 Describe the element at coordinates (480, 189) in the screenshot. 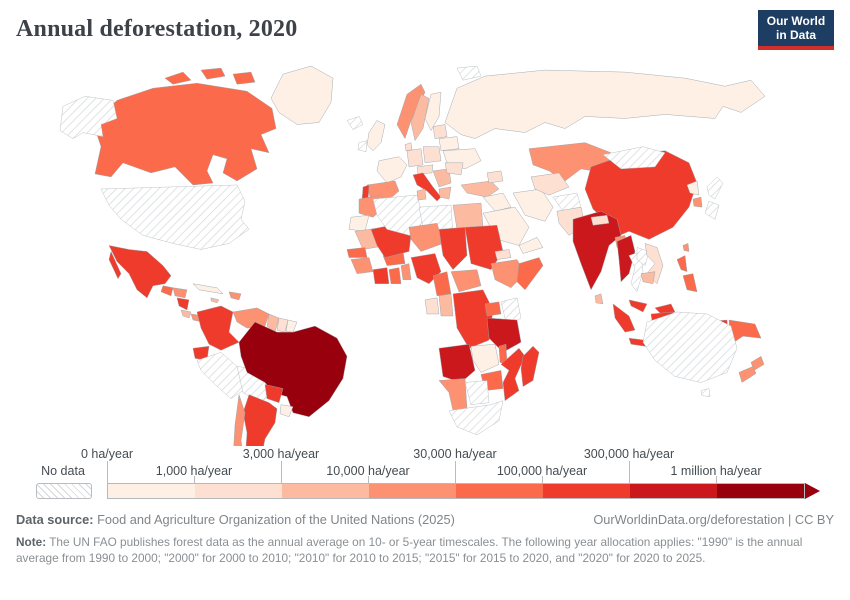

I see `country-turkey` at that location.